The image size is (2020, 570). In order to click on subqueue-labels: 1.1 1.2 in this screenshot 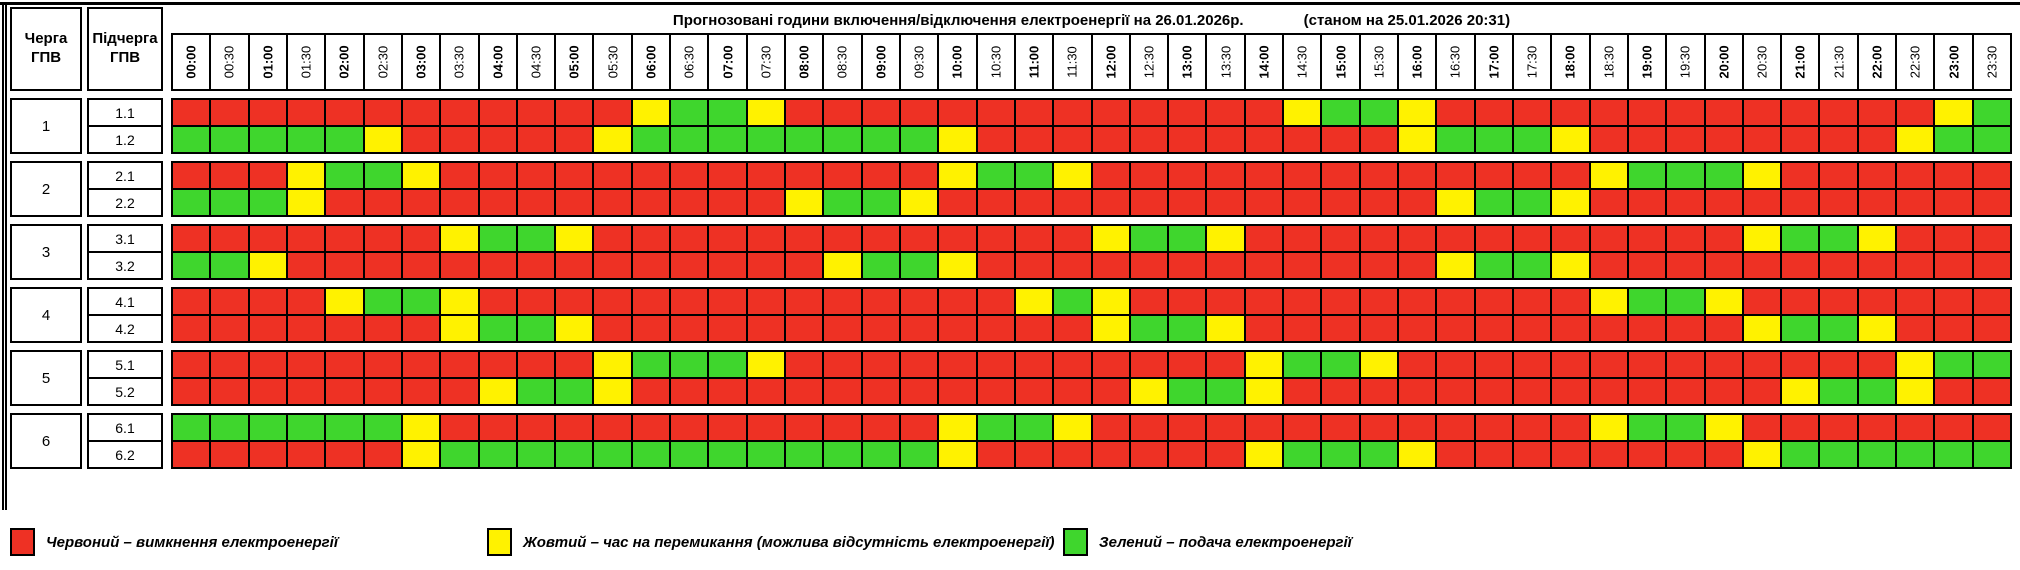, I will do `click(125, 126)`.